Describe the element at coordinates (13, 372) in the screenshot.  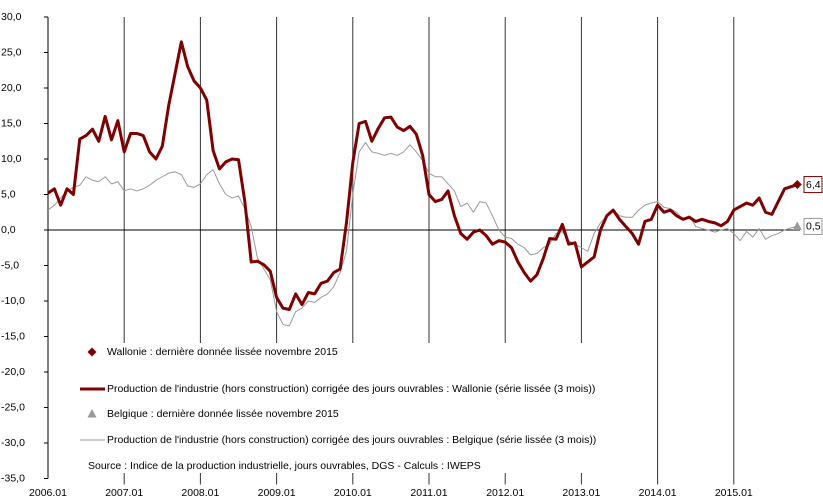
I see `y-tick-label: -20,0` at that location.